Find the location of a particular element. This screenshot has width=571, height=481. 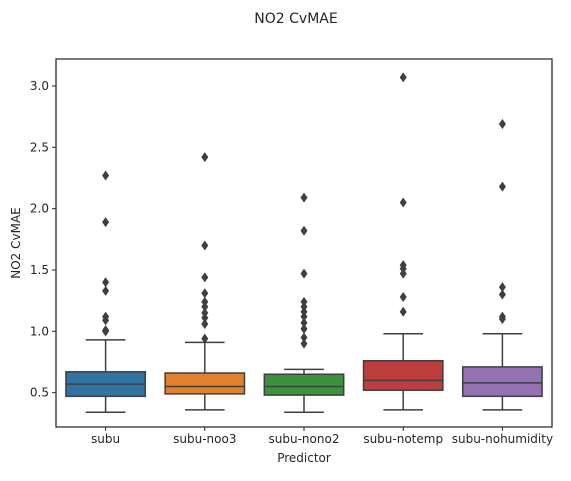

box-group-subu is located at coordinates (106, 292).